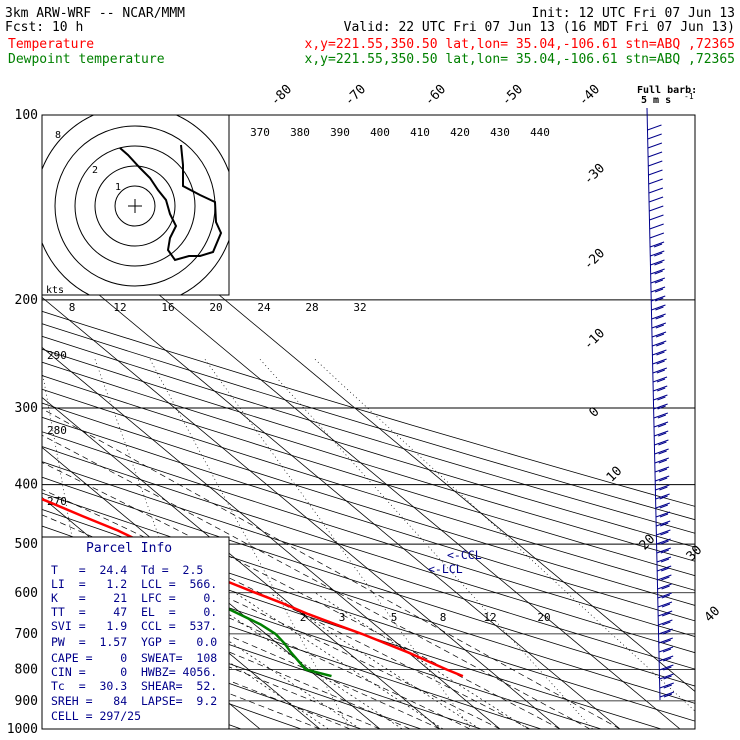 The width and height of the screenshot is (740, 740). Describe the element at coordinates (435, 95) in the screenshot. I see `temperature-tick-label: -60` at that location.